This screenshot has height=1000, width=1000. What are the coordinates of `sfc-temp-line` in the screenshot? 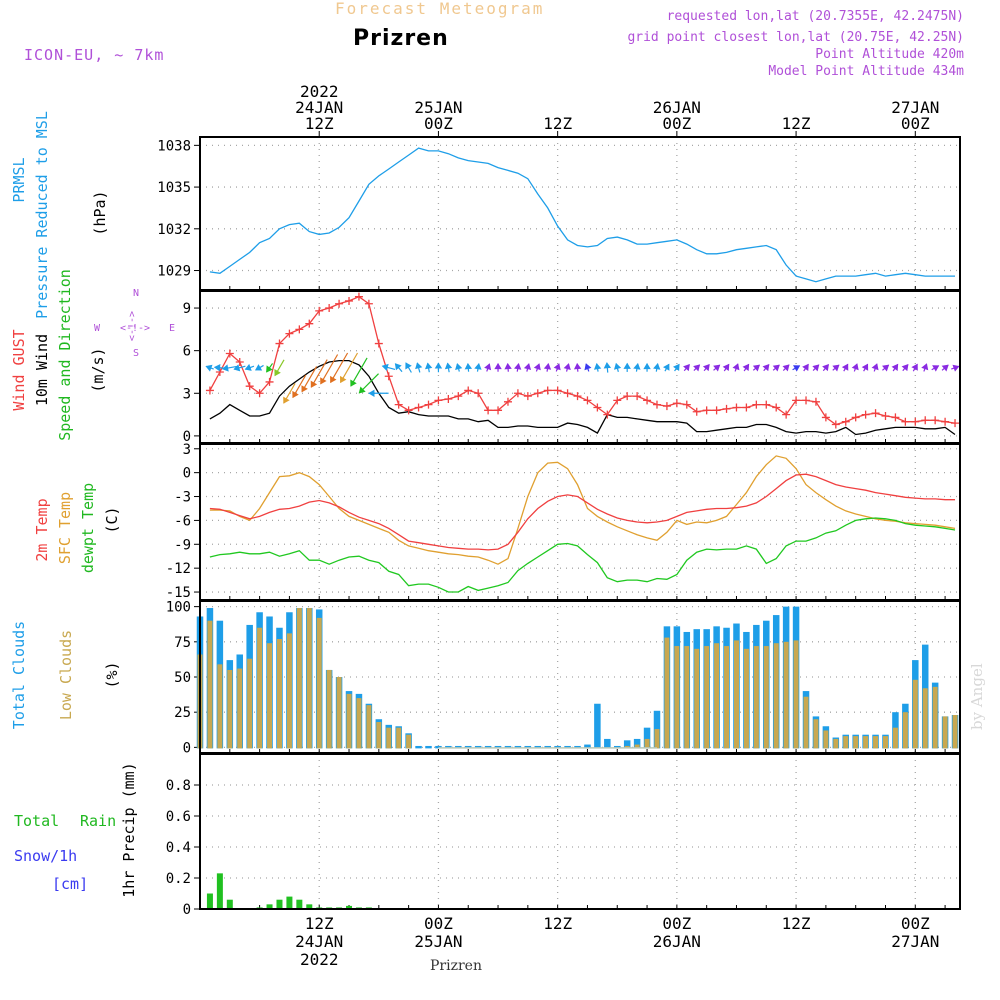 It's located at (582, 510).